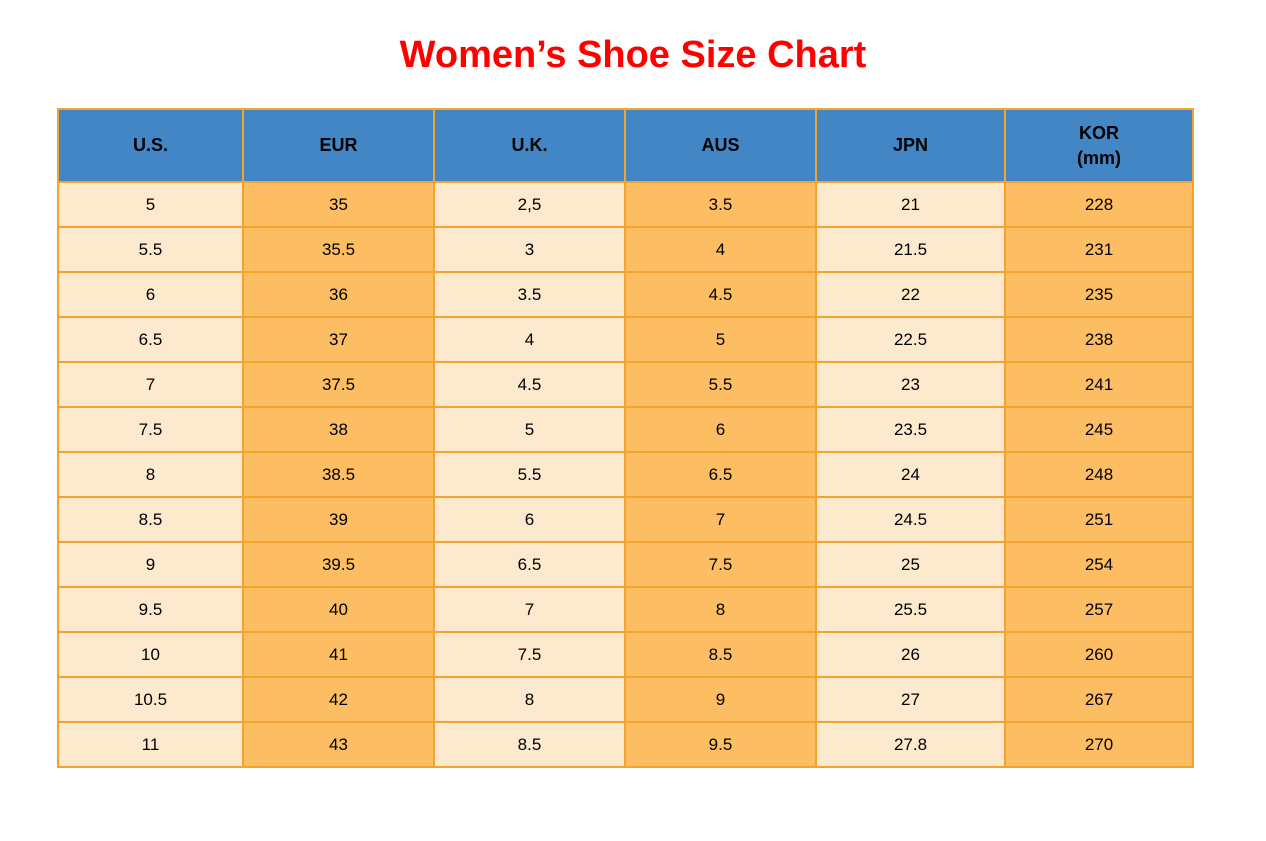 The height and width of the screenshot is (841, 1266). I want to click on table-cell: 25, so click(910, 564).